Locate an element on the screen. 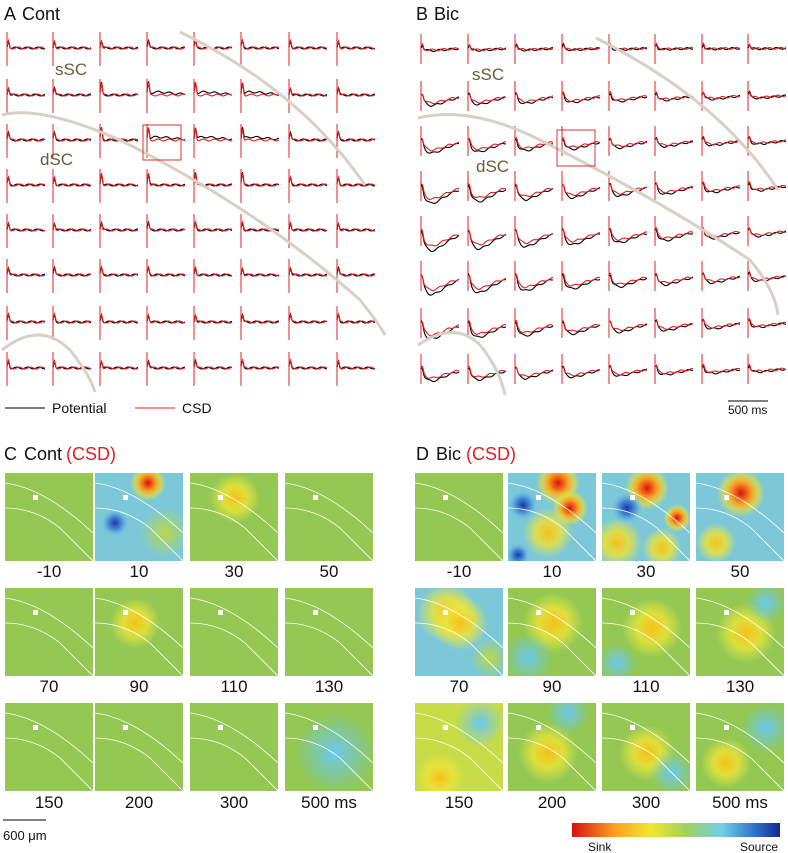 The width and height of the screenshot is (788, 853). time-label: 130 is located at coordinates (740, 686).